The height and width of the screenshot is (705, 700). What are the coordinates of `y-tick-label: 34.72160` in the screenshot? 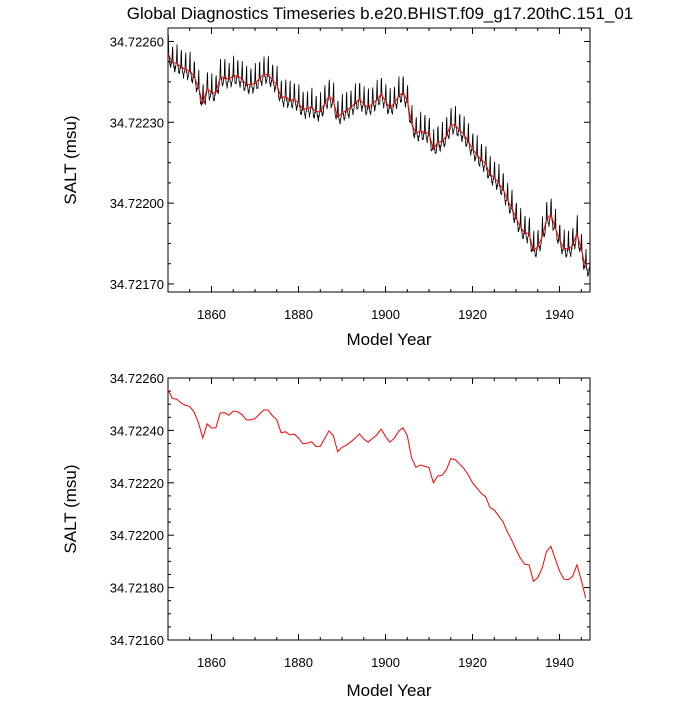 It's located at (137, 640).